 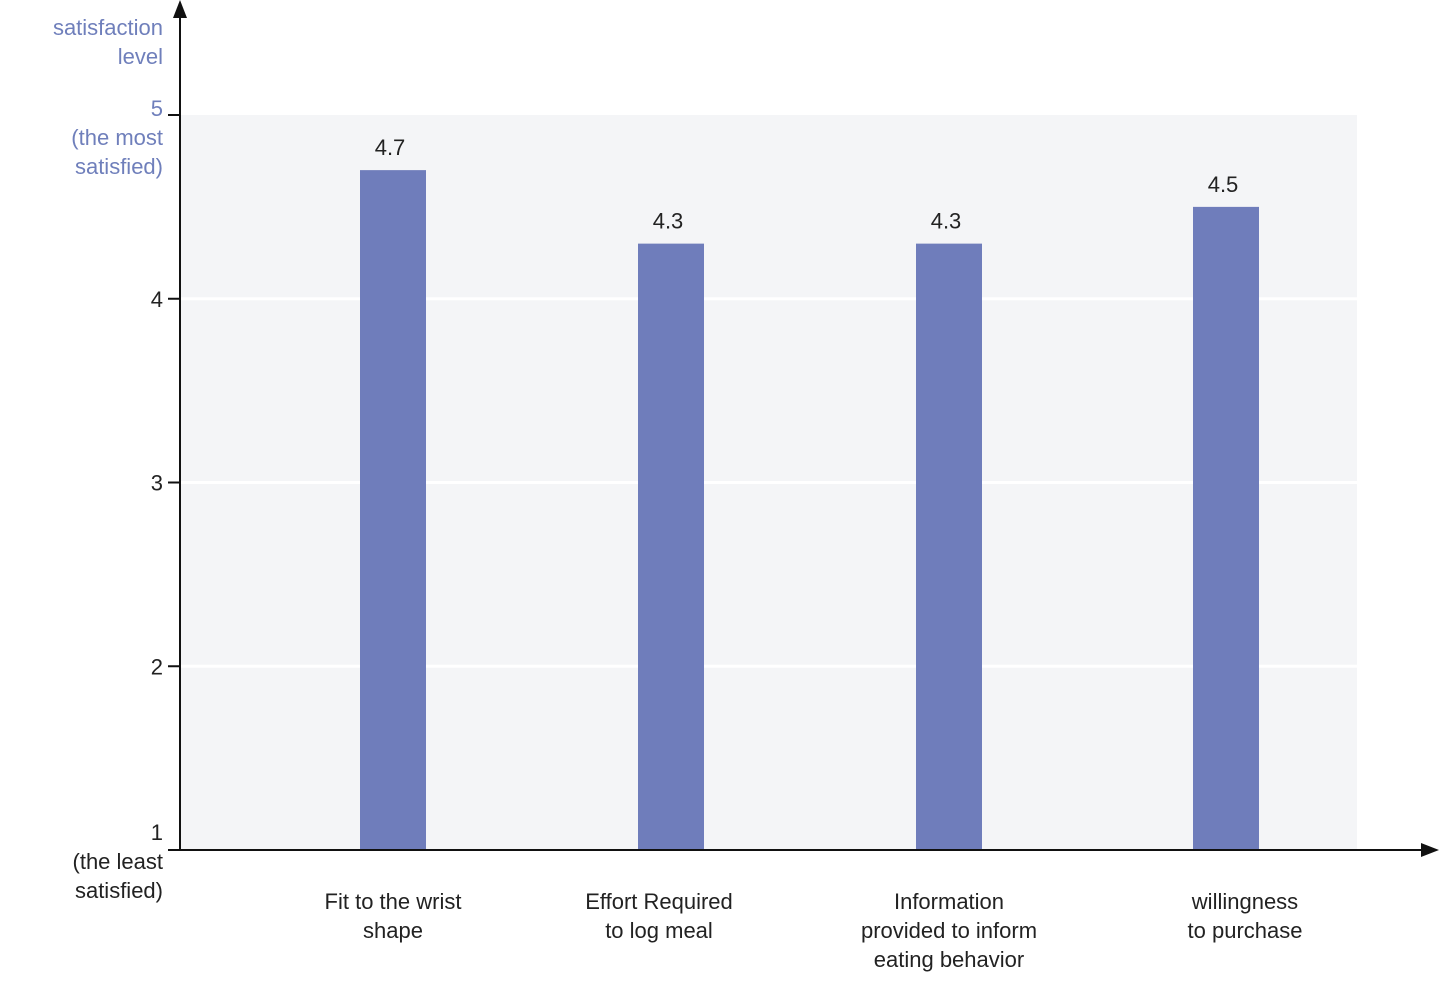 What do you see at coordinates (157, 666) in the screenshot?
I see `y-tick-label-2: 2` at bounding box center [157, 666].